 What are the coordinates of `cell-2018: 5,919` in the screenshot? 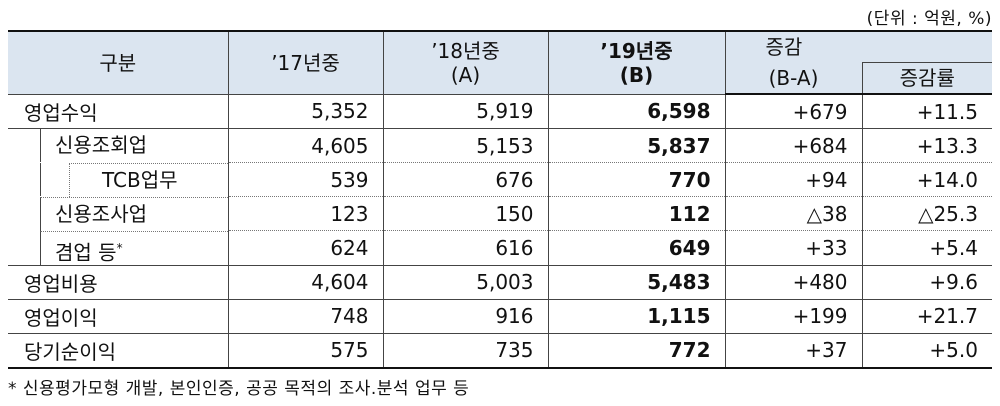 It's located at (465, 111).